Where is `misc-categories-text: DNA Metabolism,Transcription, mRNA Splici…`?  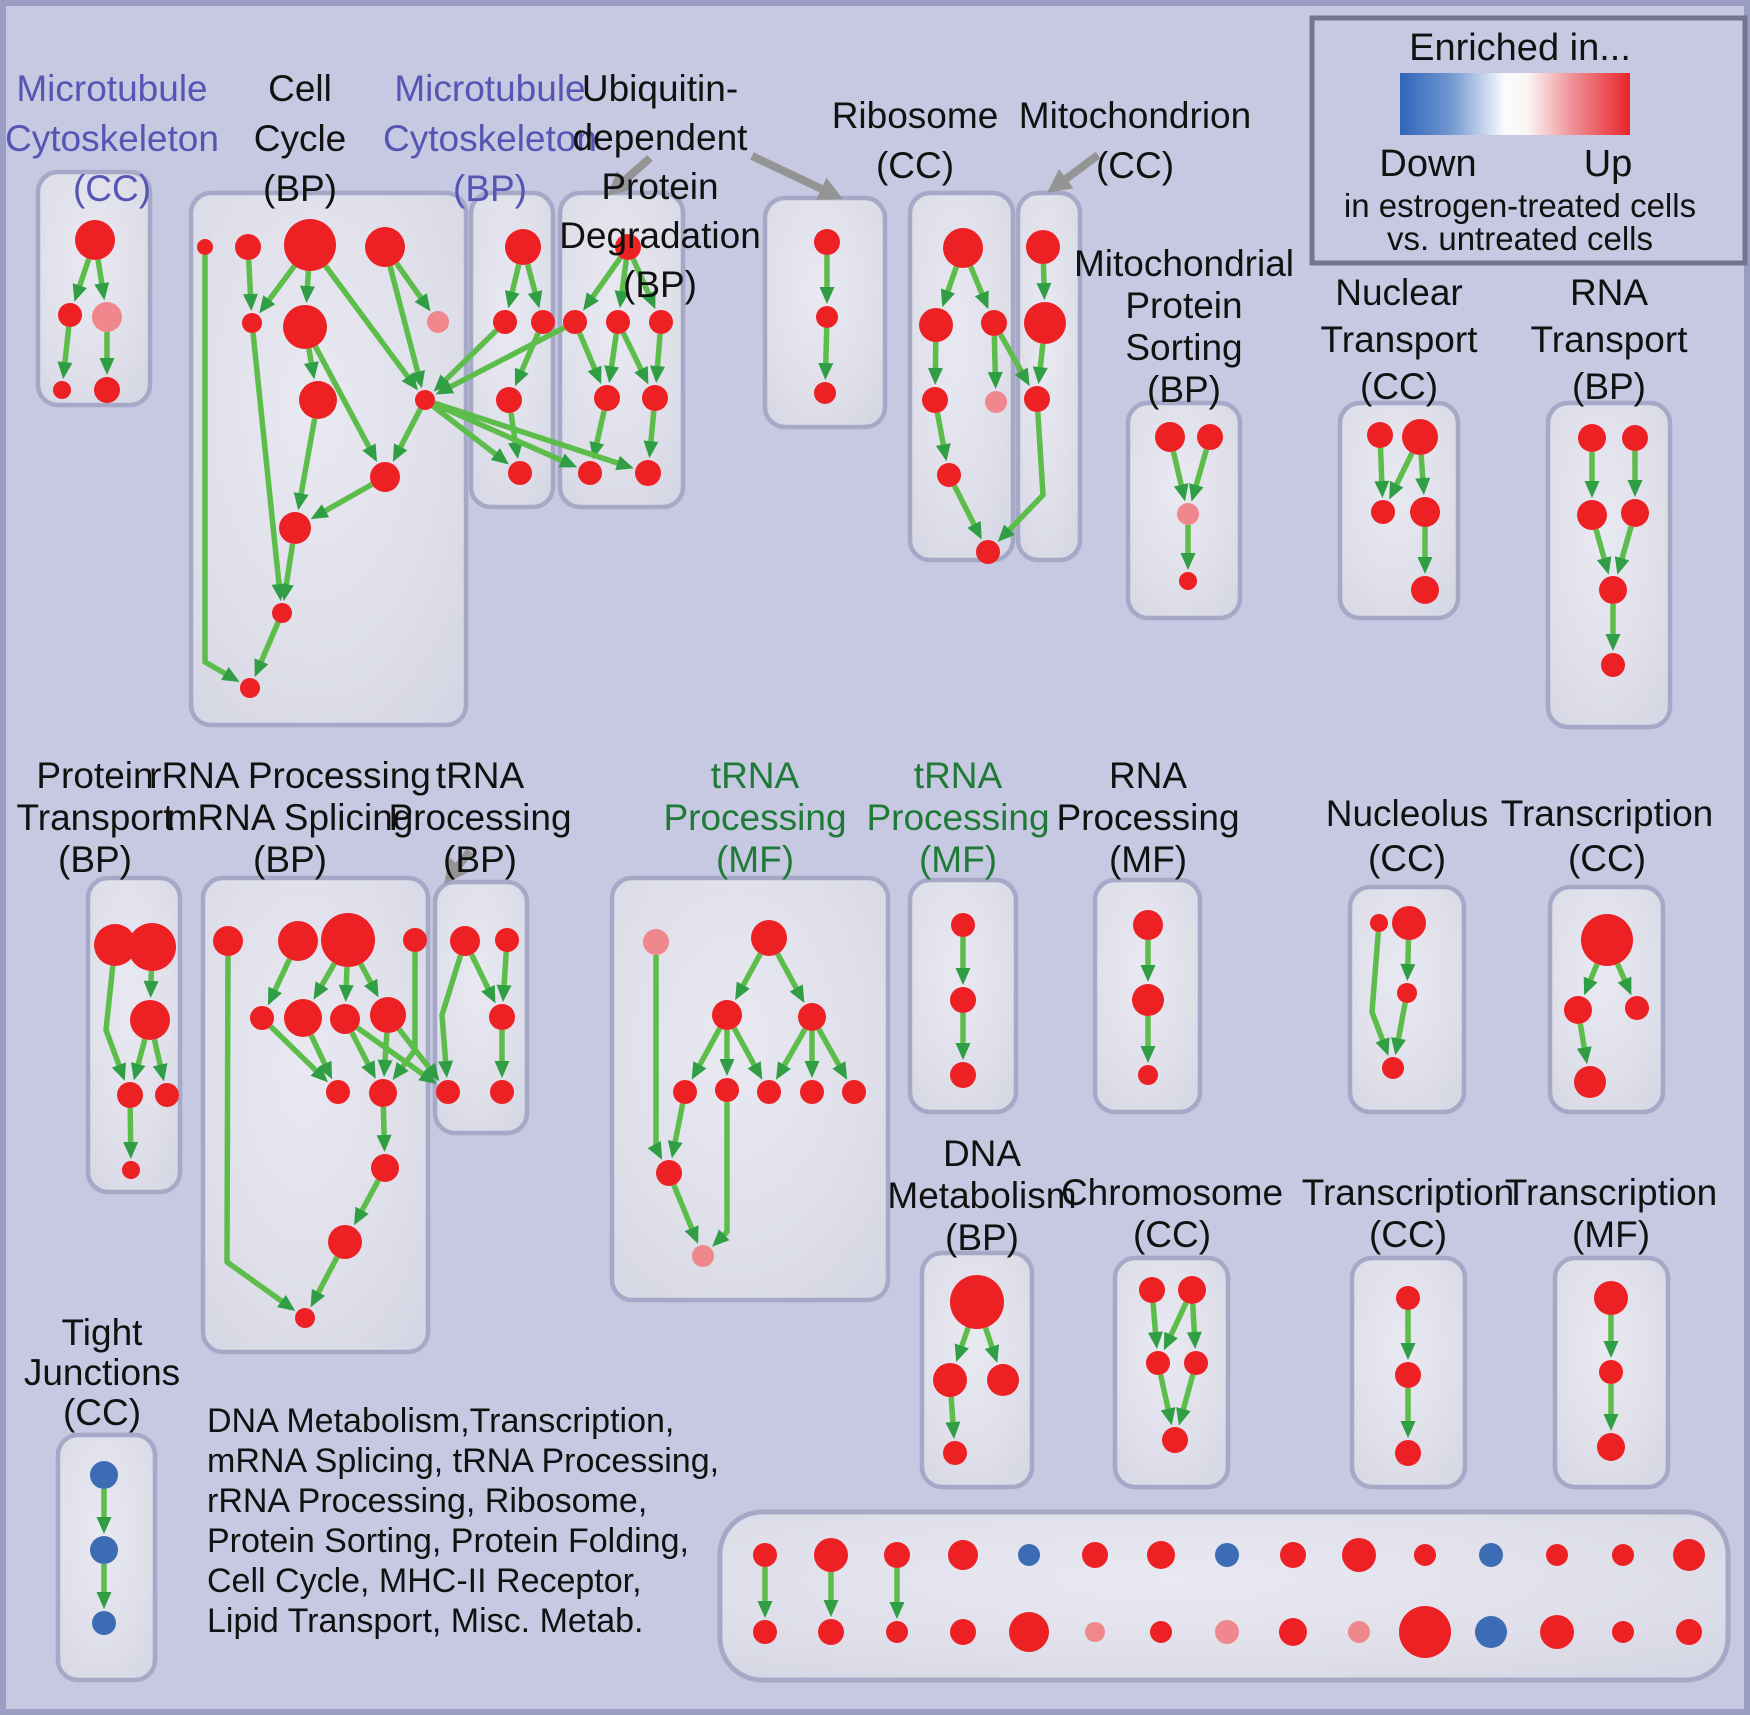
misc-categories-text: DNA Metabolism,Transcription, mRNA Splici… is located at coordinates (463, 1521).